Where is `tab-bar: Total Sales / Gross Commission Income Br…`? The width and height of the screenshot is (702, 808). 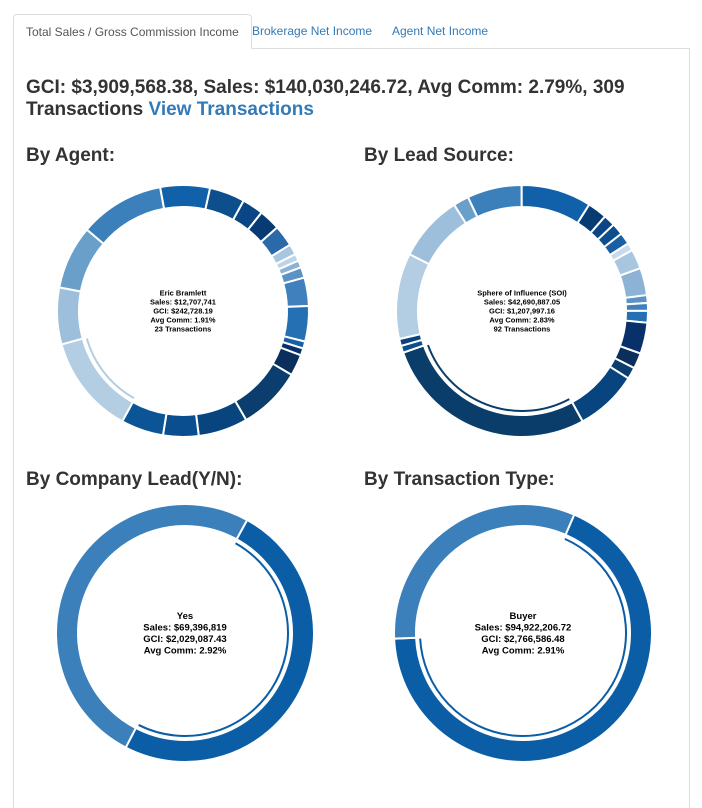 tab-bar: Total Sales / Gross Commission Income Br… is located at coordinates (351, 31).